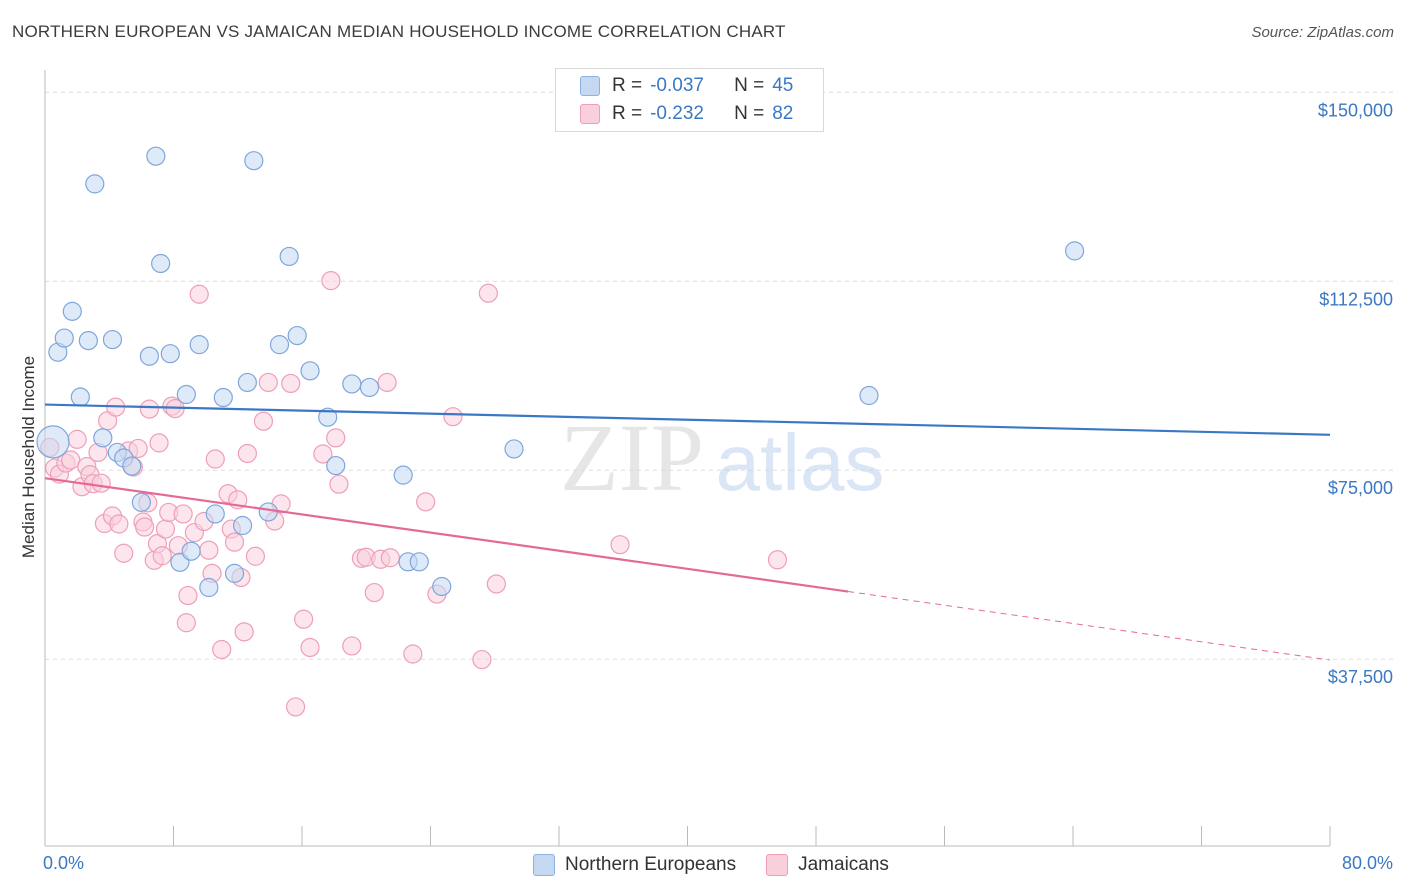  I want to click on northern-europeans-trend-line, so click(687, 419).